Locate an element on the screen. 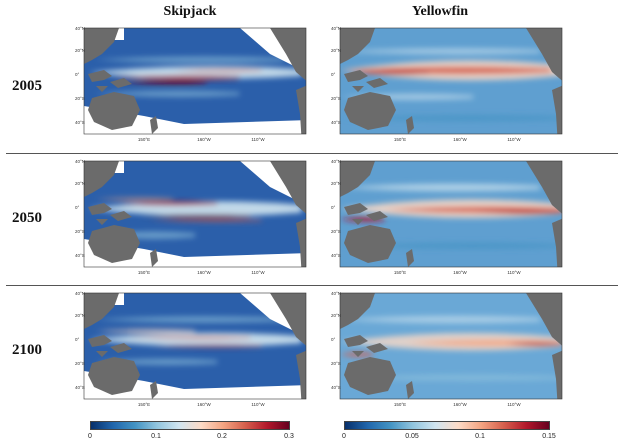 The width and height of the screenshot is (624, 446). row-label-2050: 2050 is located at coordinates (27, 218).